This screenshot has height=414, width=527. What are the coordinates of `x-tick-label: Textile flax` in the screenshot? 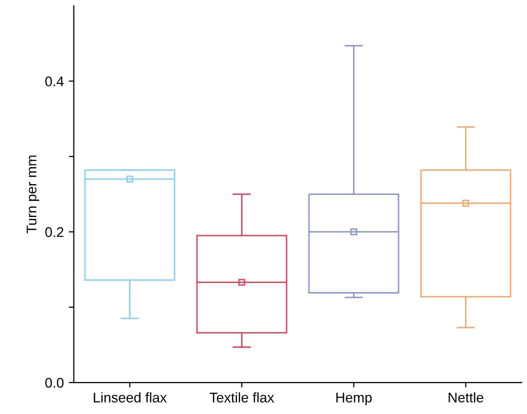 It's located at (242, 397).